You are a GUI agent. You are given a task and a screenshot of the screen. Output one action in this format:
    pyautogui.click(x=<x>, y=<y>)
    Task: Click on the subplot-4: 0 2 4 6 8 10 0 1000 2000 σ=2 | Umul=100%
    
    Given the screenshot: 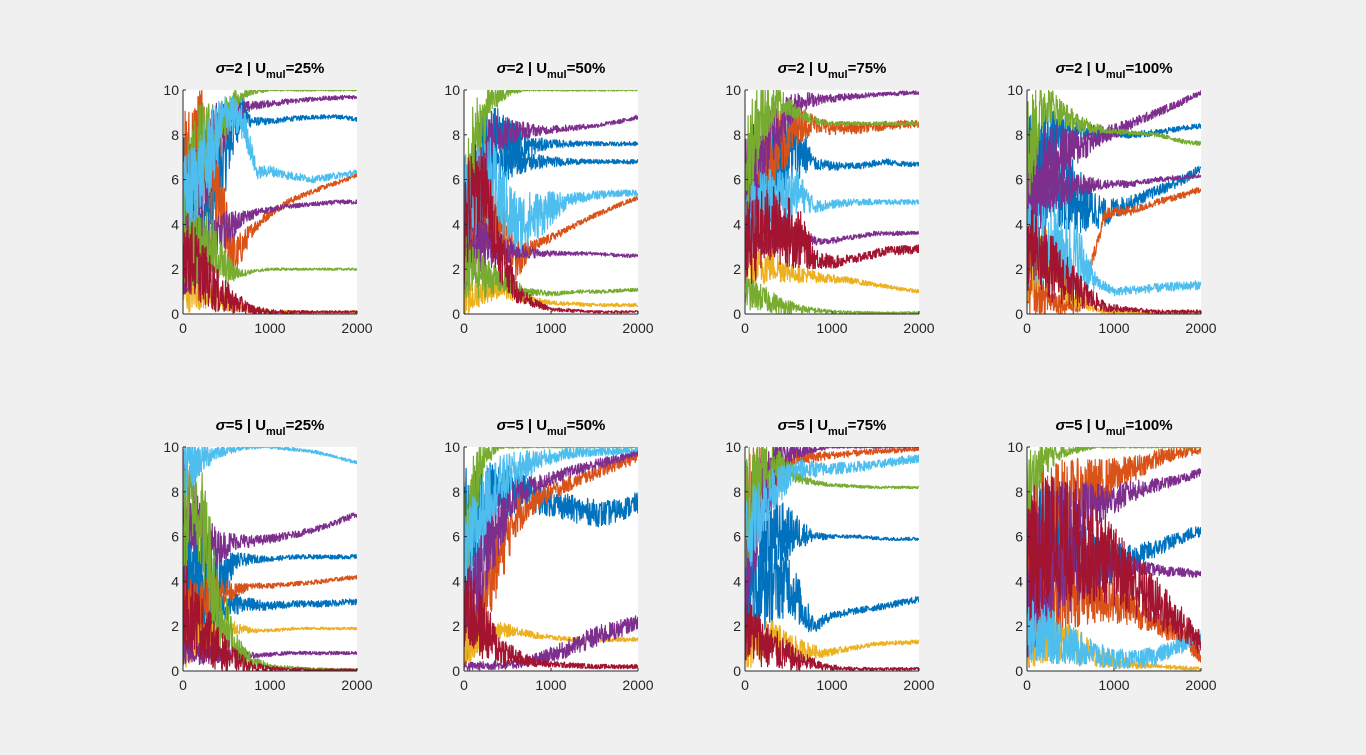 What is the action you would take?
    pyautogui.click(x=1111, y=198)
    